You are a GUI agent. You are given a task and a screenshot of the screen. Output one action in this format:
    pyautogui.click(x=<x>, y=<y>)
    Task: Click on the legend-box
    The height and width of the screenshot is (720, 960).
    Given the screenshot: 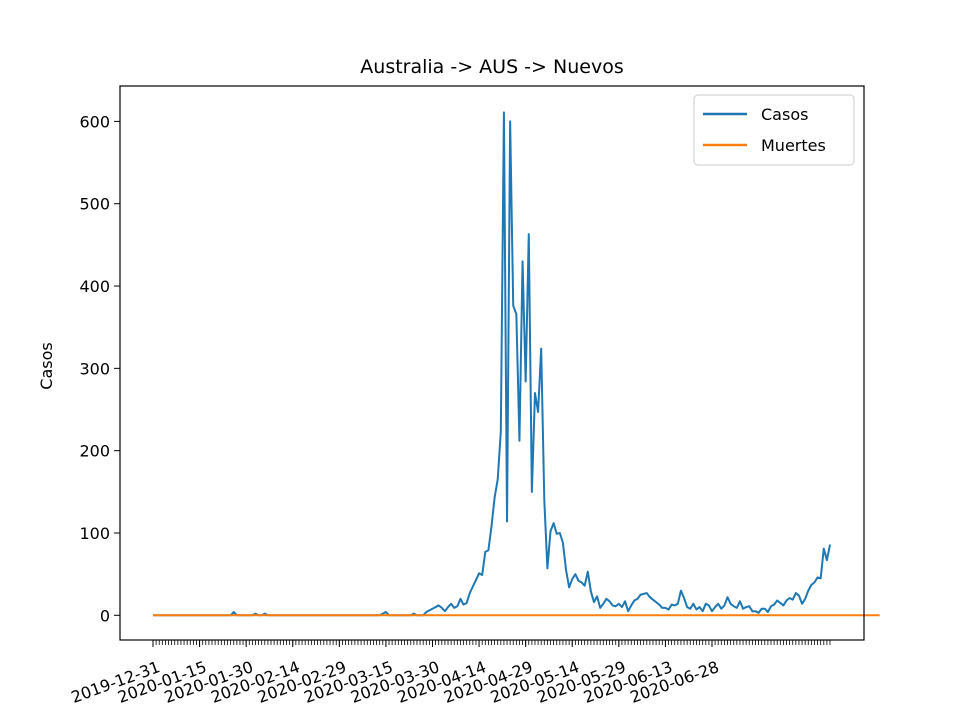 What is the action you would take?
    pyautogui.click(x=774, y=130)
    